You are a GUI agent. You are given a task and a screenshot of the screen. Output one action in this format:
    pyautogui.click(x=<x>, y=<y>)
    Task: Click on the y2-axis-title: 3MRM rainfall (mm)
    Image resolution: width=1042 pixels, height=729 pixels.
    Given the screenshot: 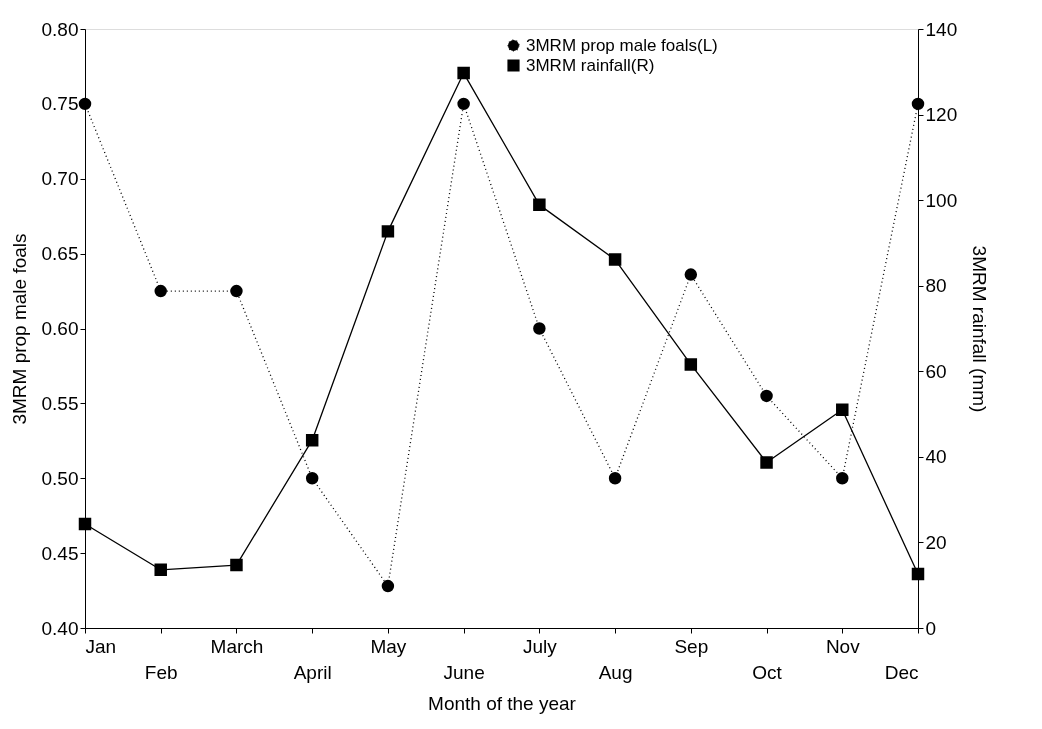 What is the action you would take?
    pyautogui.click(x=980, y=329)
    